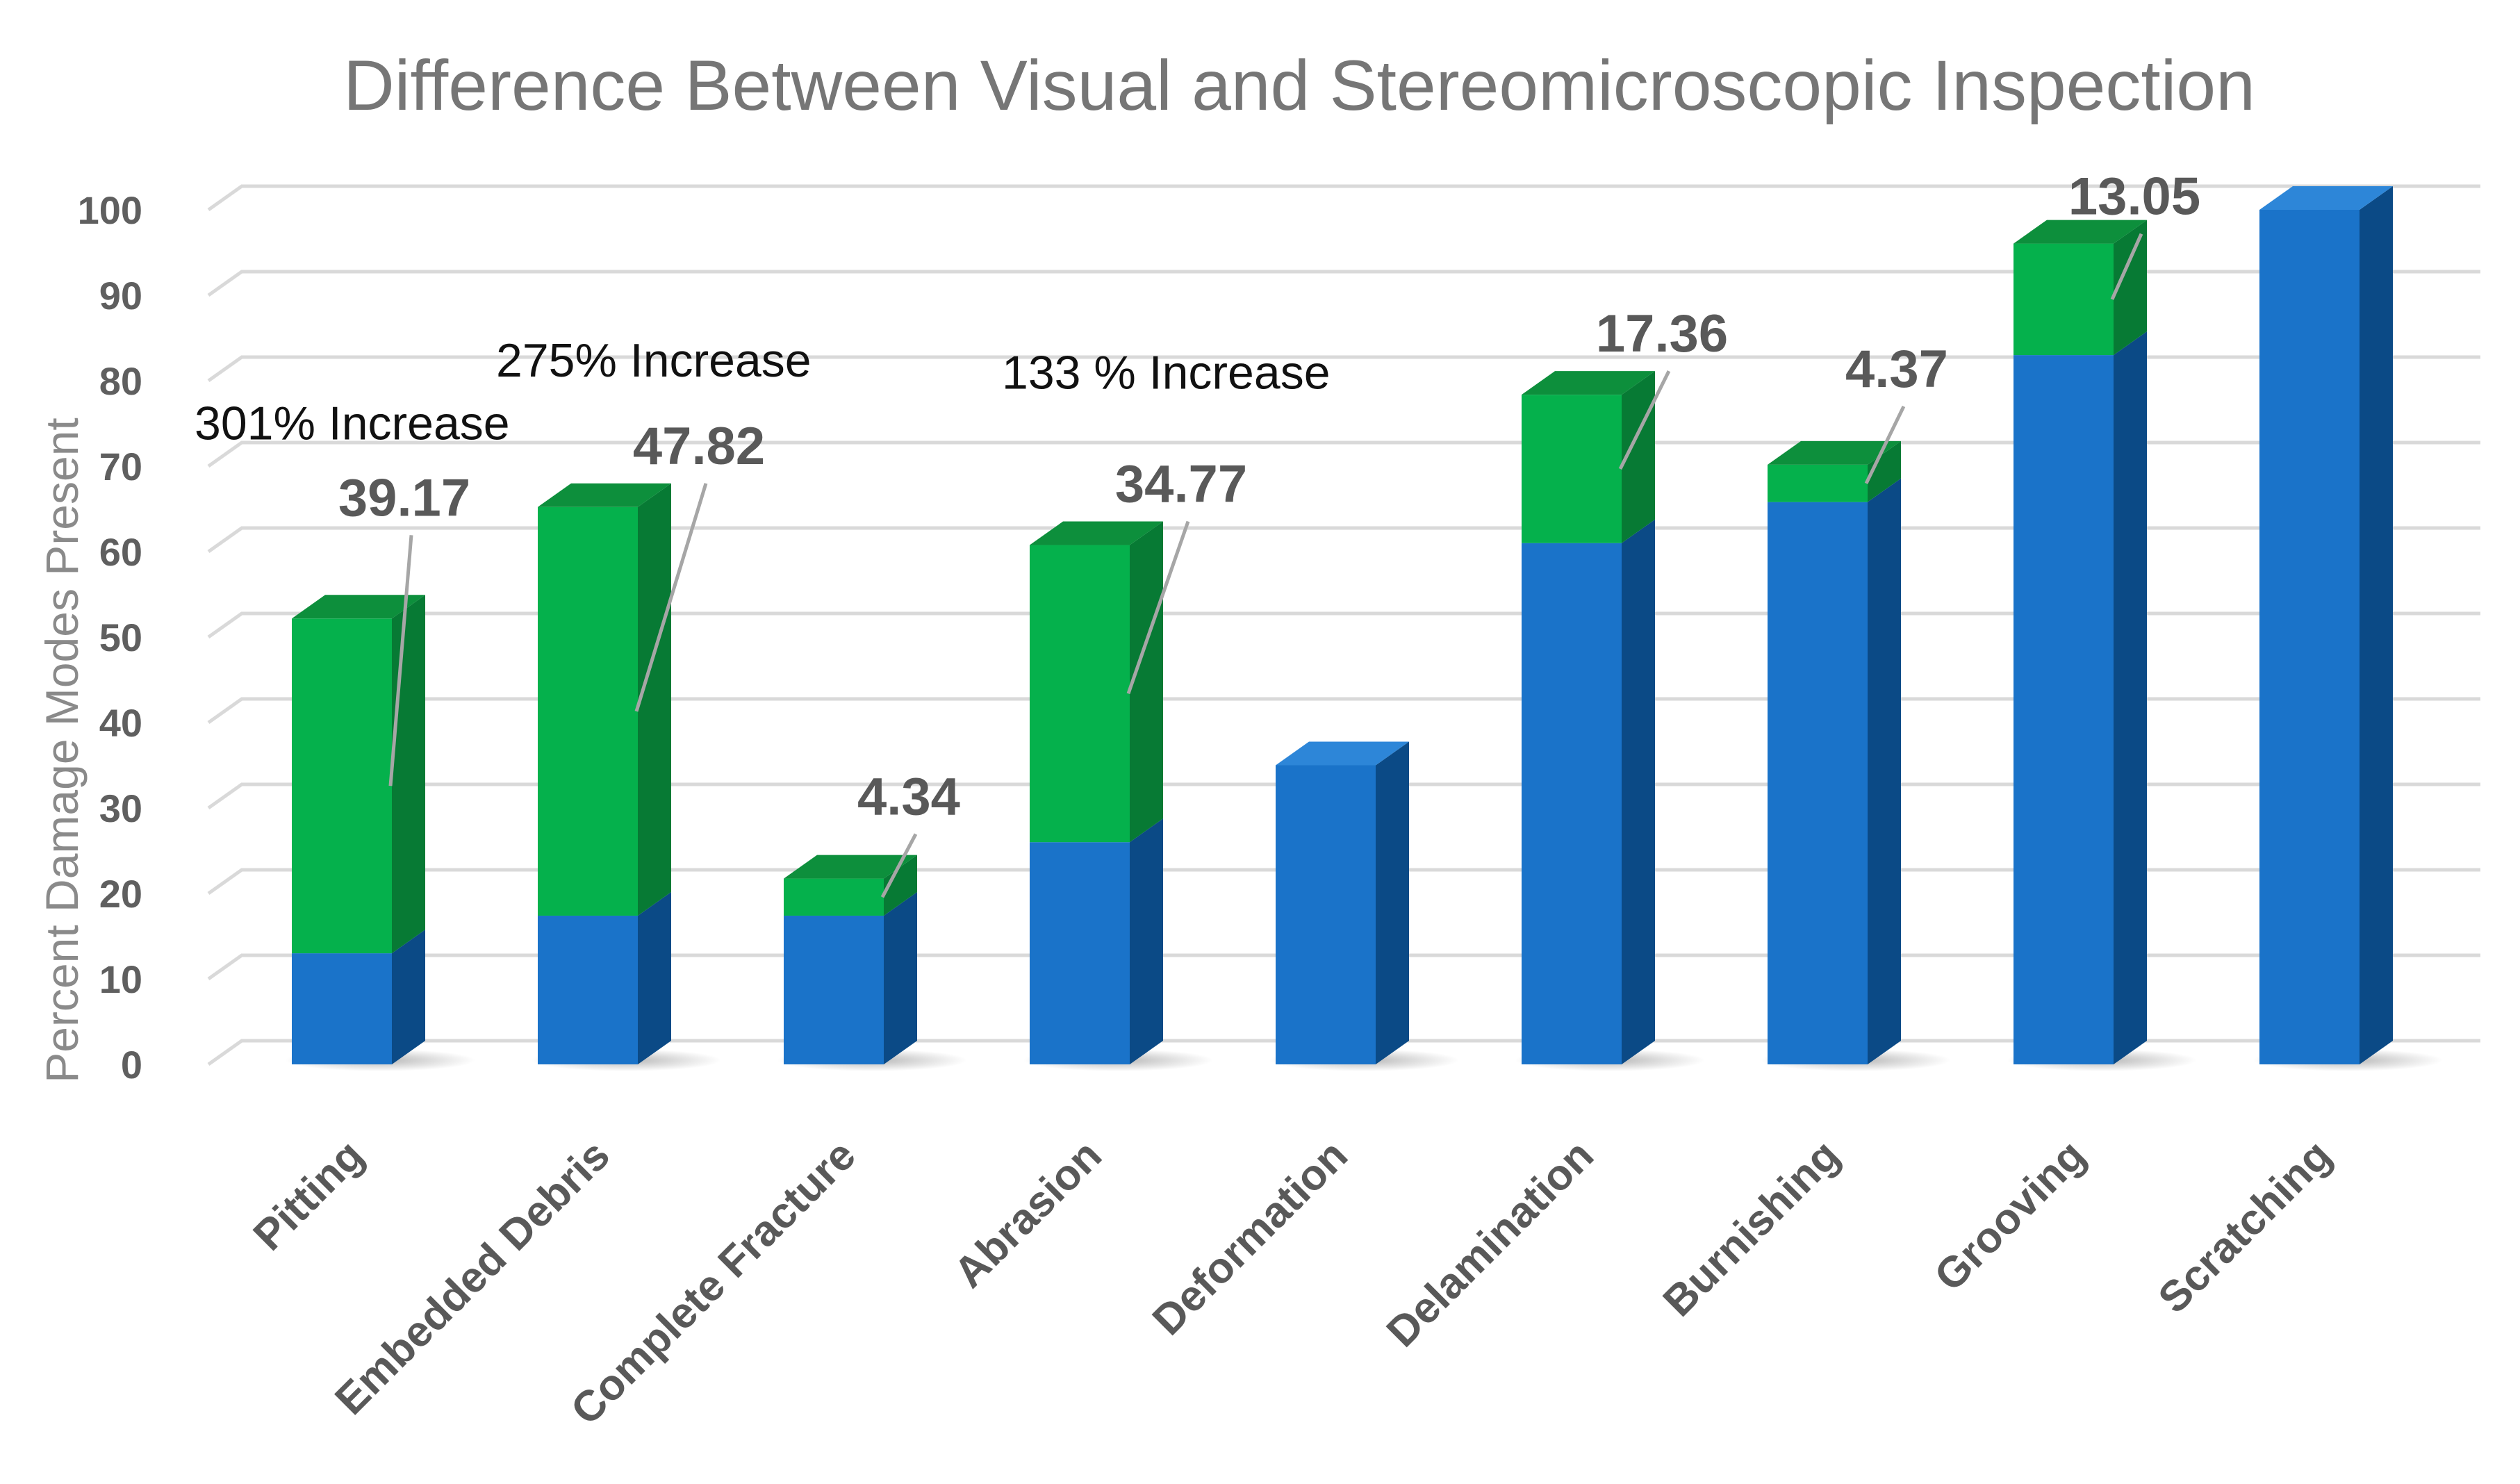 The height and width of the screenshot is (1484, 2520). What do you see at coordinates (408, 997) in the screenshot?
I see `bar-side-pitting-visual` at bounding box center [408, 997].